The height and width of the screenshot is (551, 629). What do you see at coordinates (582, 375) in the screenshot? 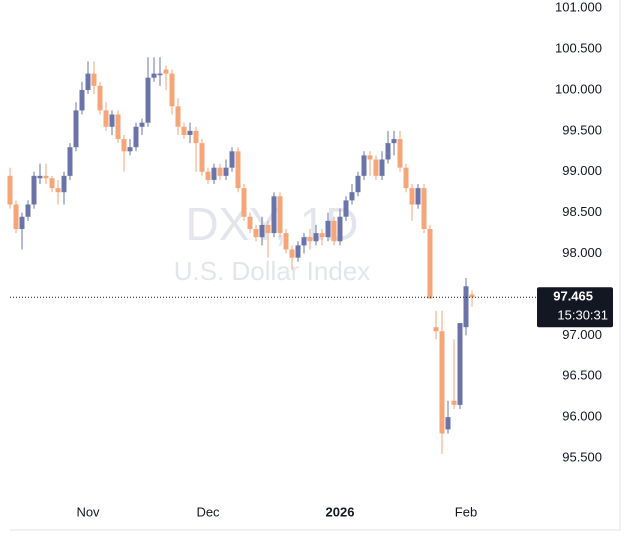
I see `y-tick-label: 96.500` at bounding box center [582, 375].